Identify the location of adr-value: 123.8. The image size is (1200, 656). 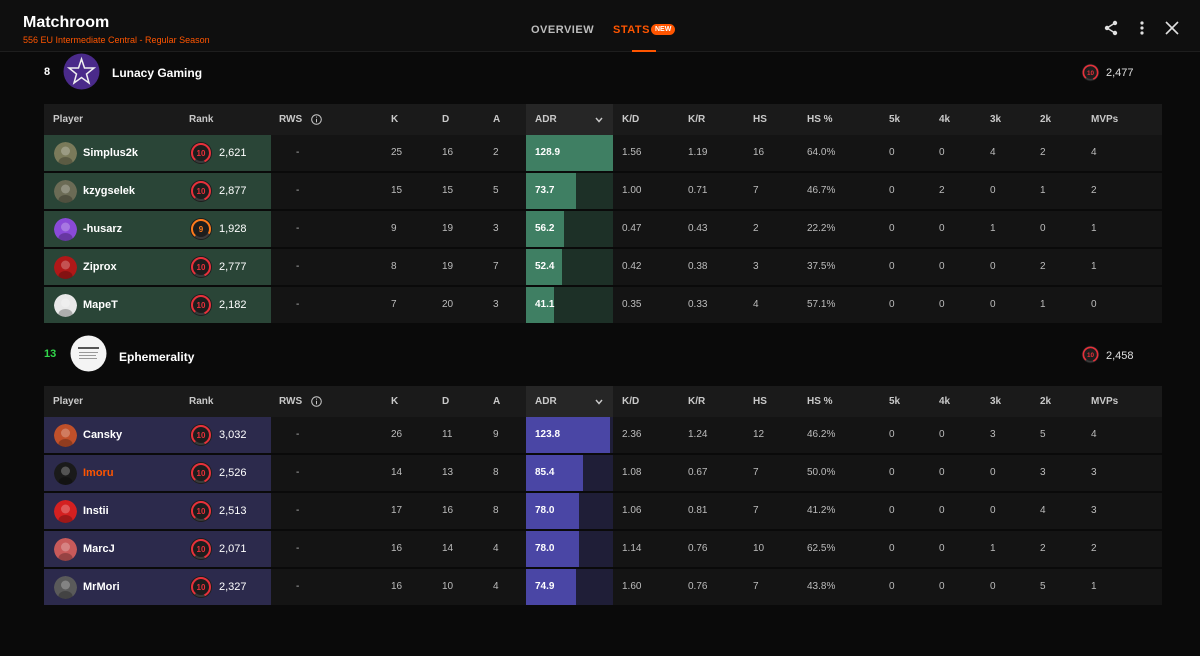
(548, 434).